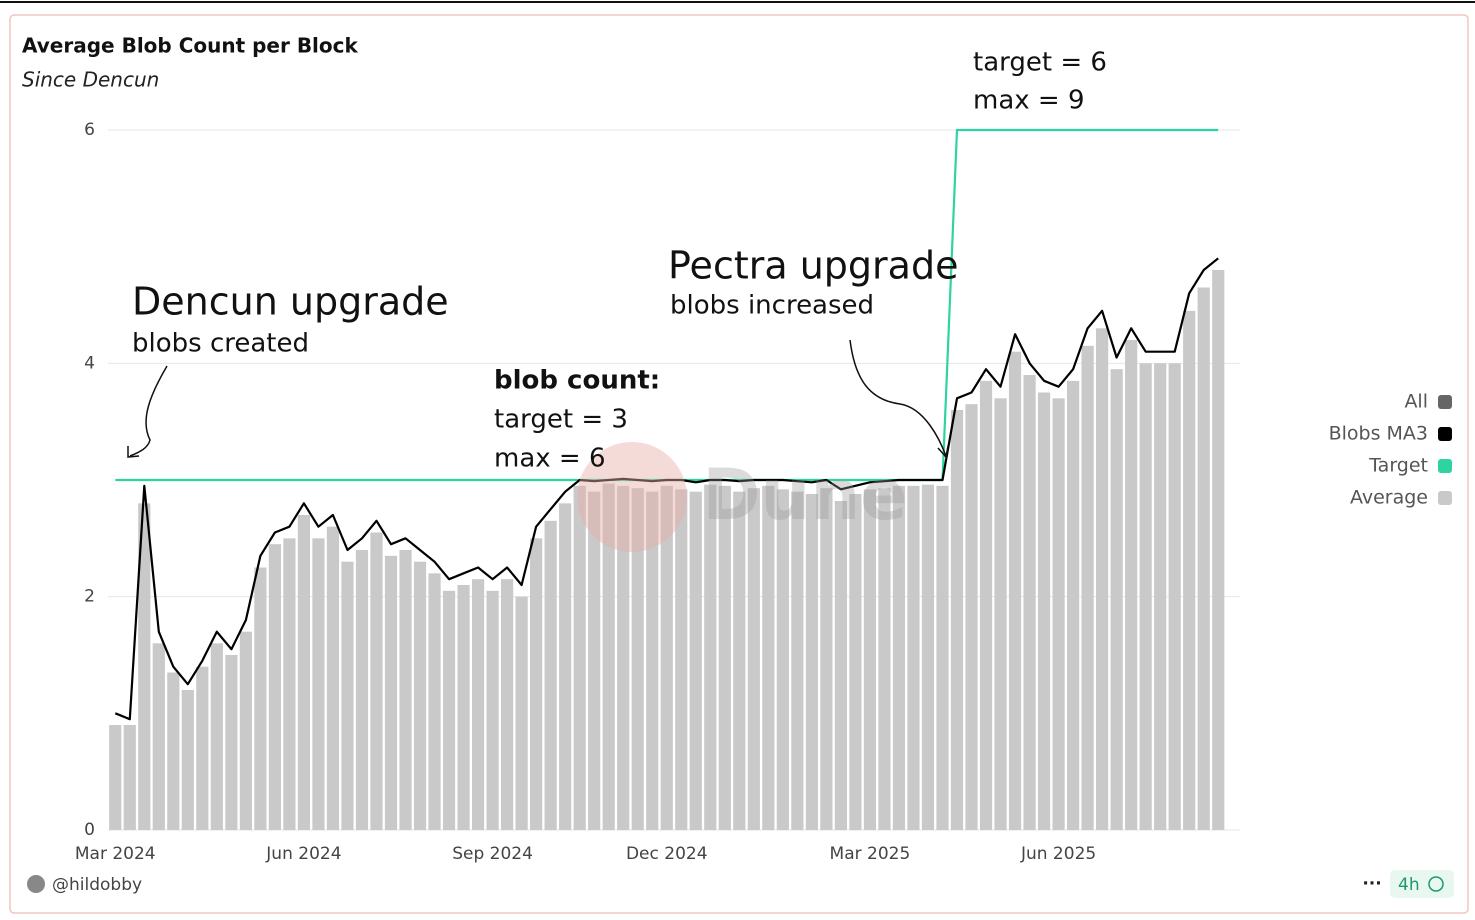 The height and width of the screenshot is (920, 1475). Describe the element at coordinates (303, 854) in the screenshot. I see `x-tick-label: Jun 2024` at that location.